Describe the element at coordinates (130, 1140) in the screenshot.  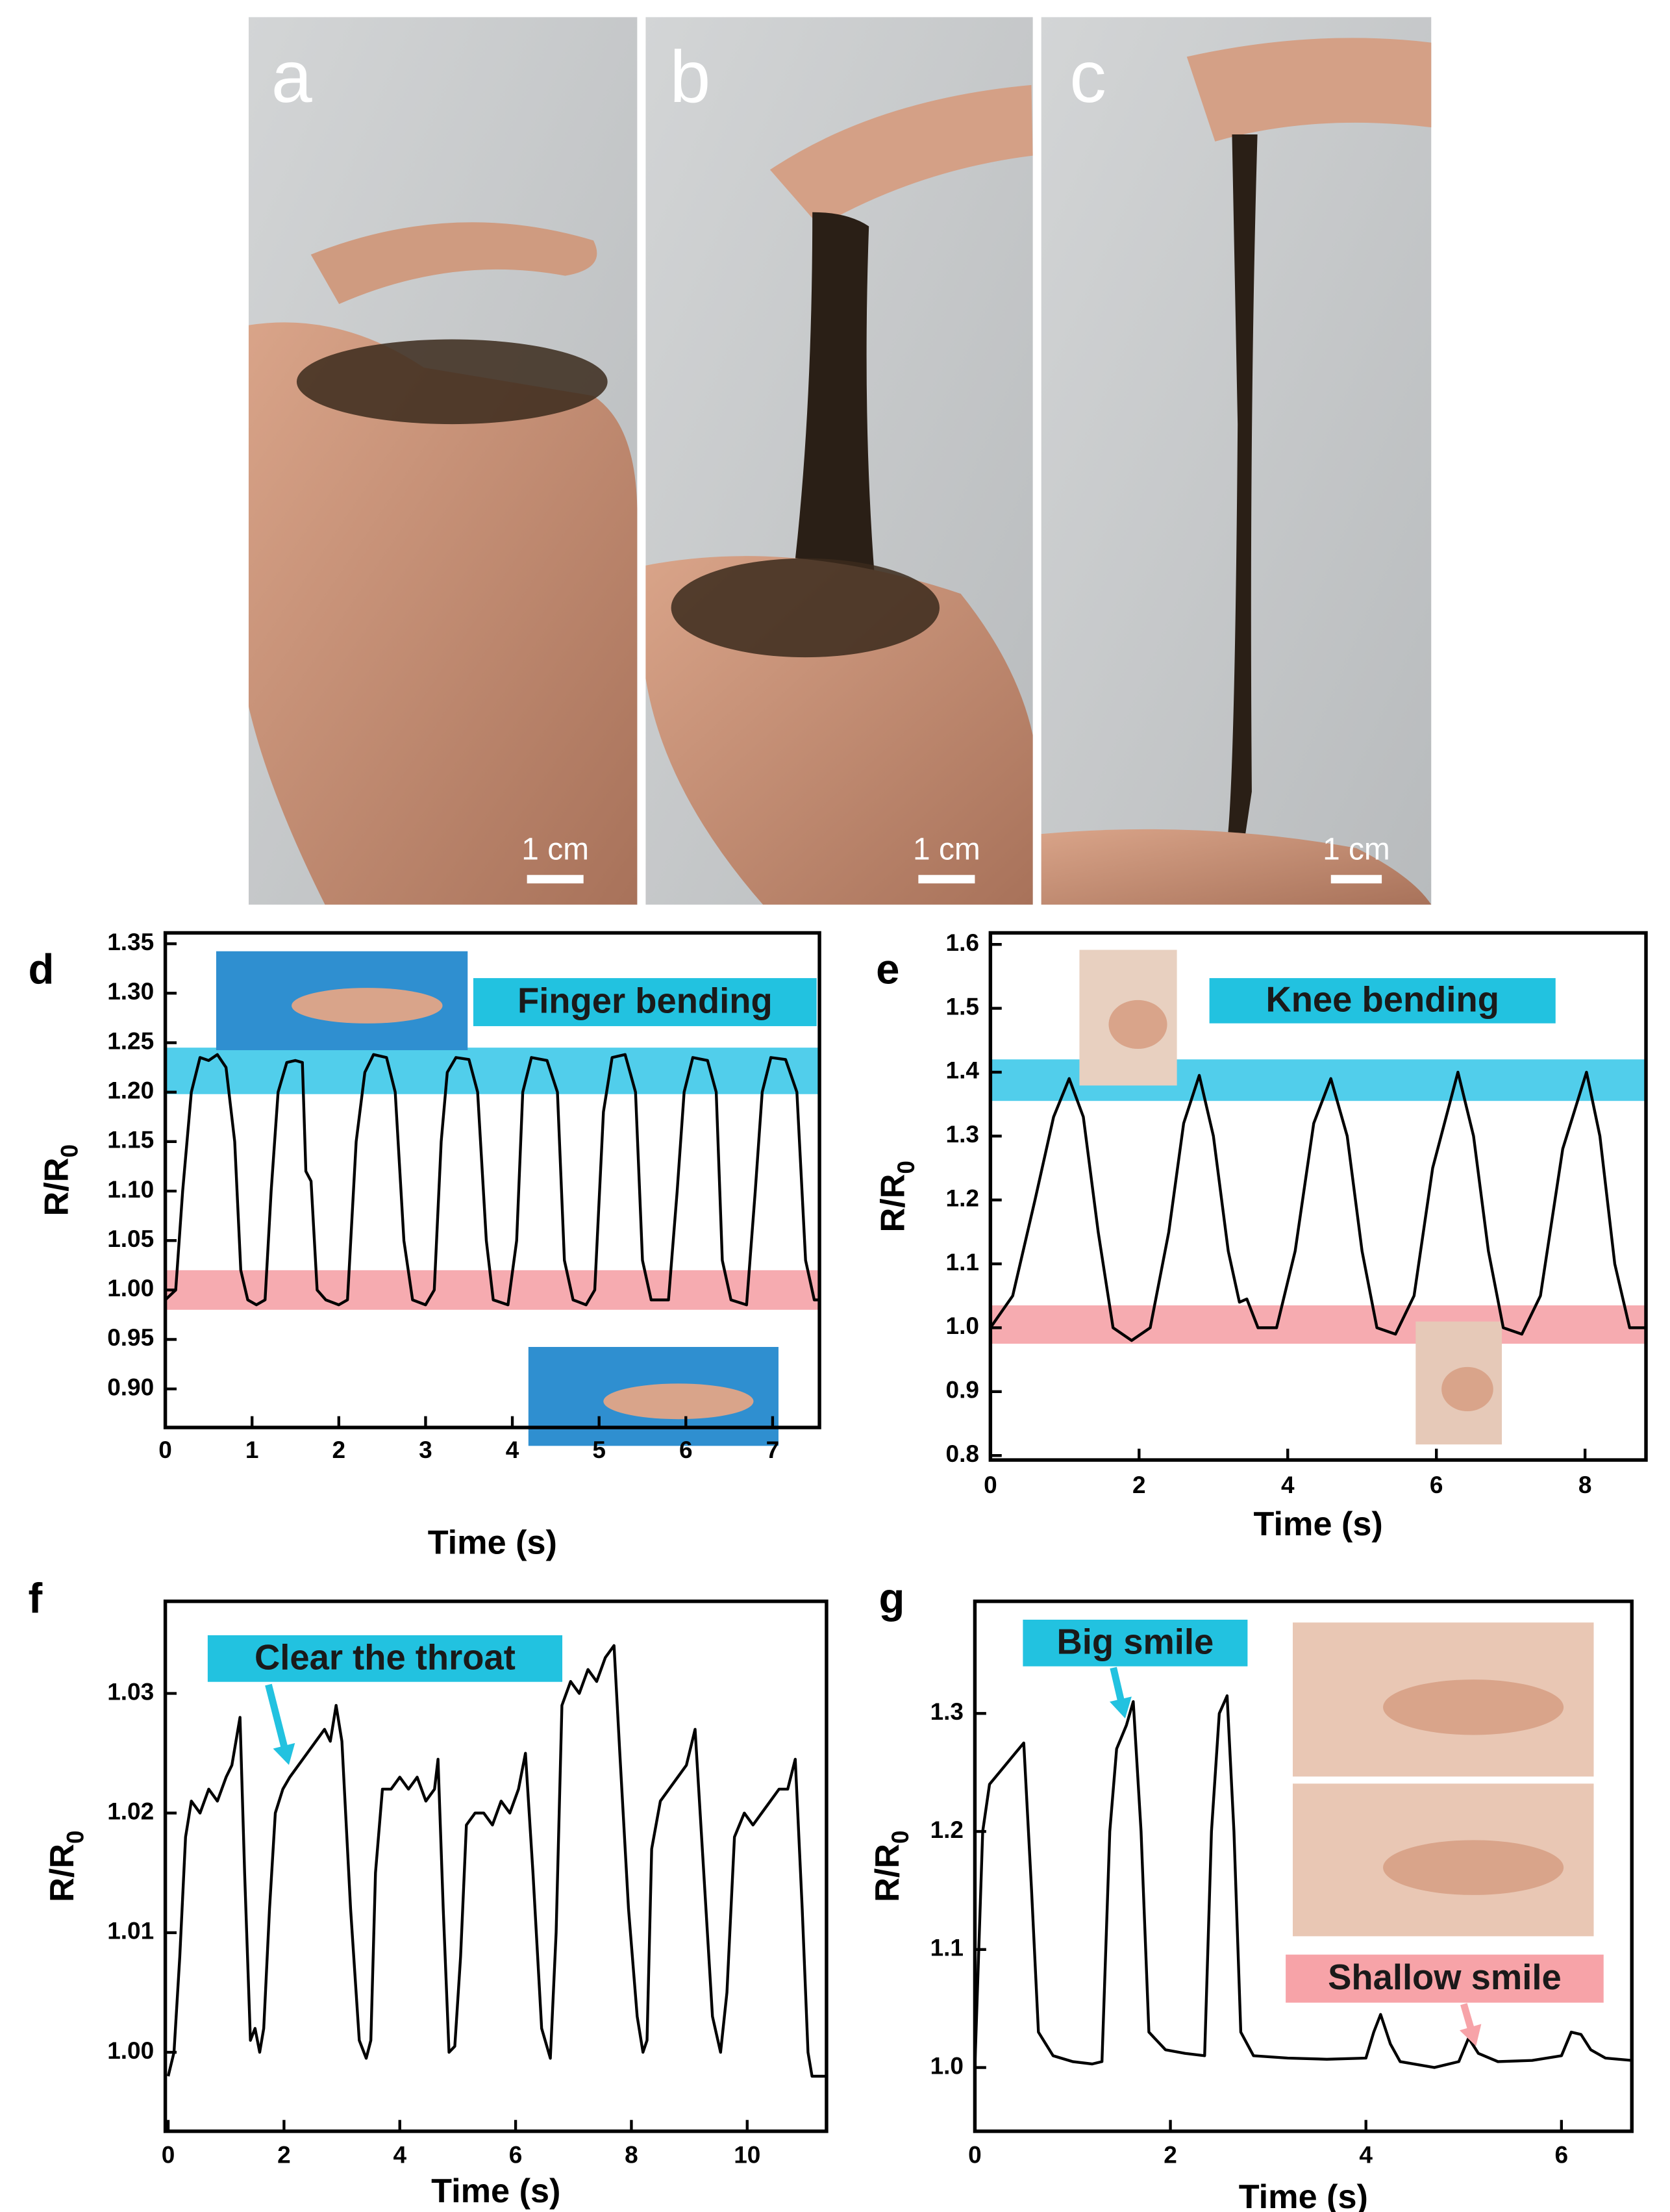
I see `y-tick-label: 1.15` at that location.